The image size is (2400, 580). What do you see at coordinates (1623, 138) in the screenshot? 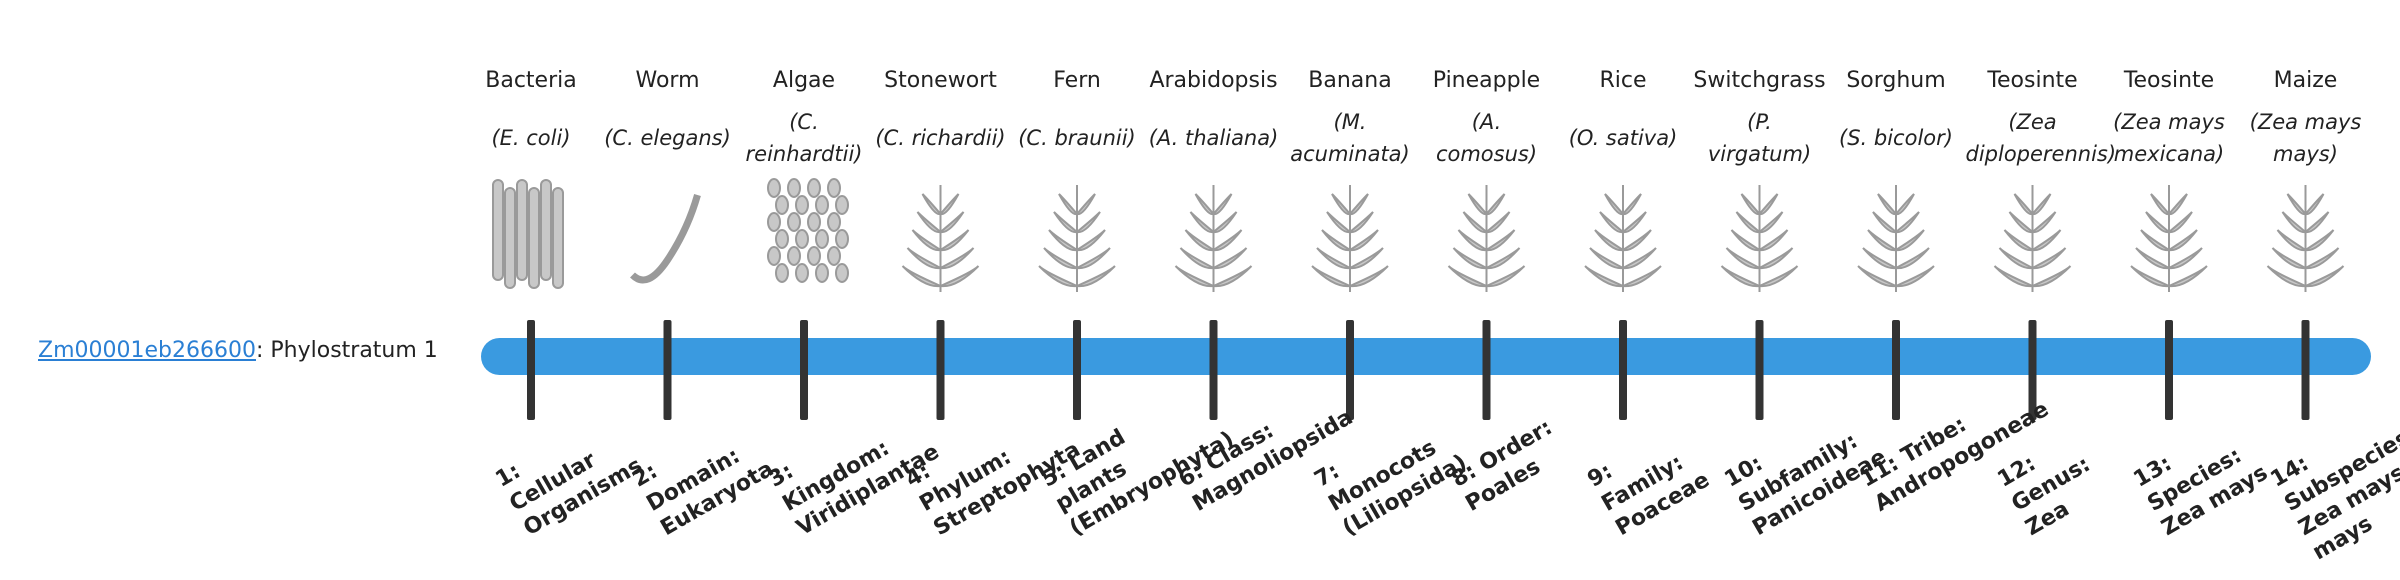
I see `species-name: (O. sativa)` at bounding box center [1623, 138].